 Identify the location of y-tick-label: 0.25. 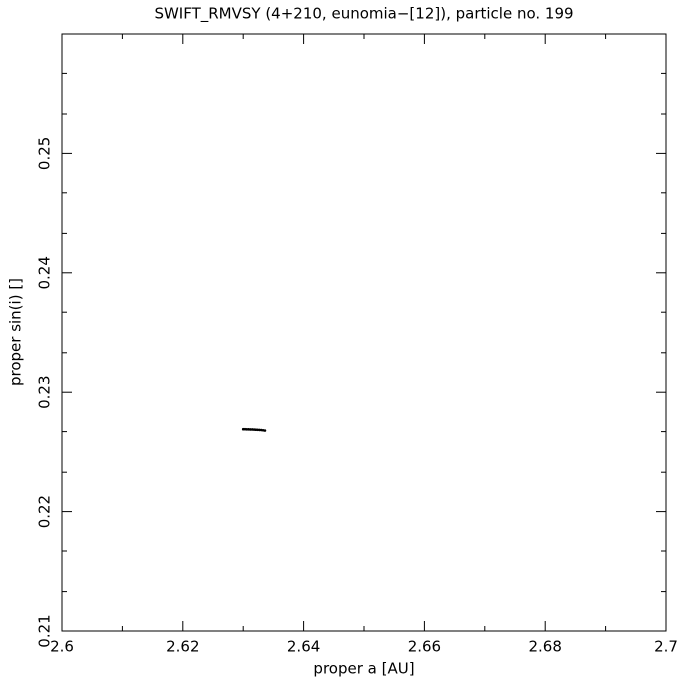
(45, 153).